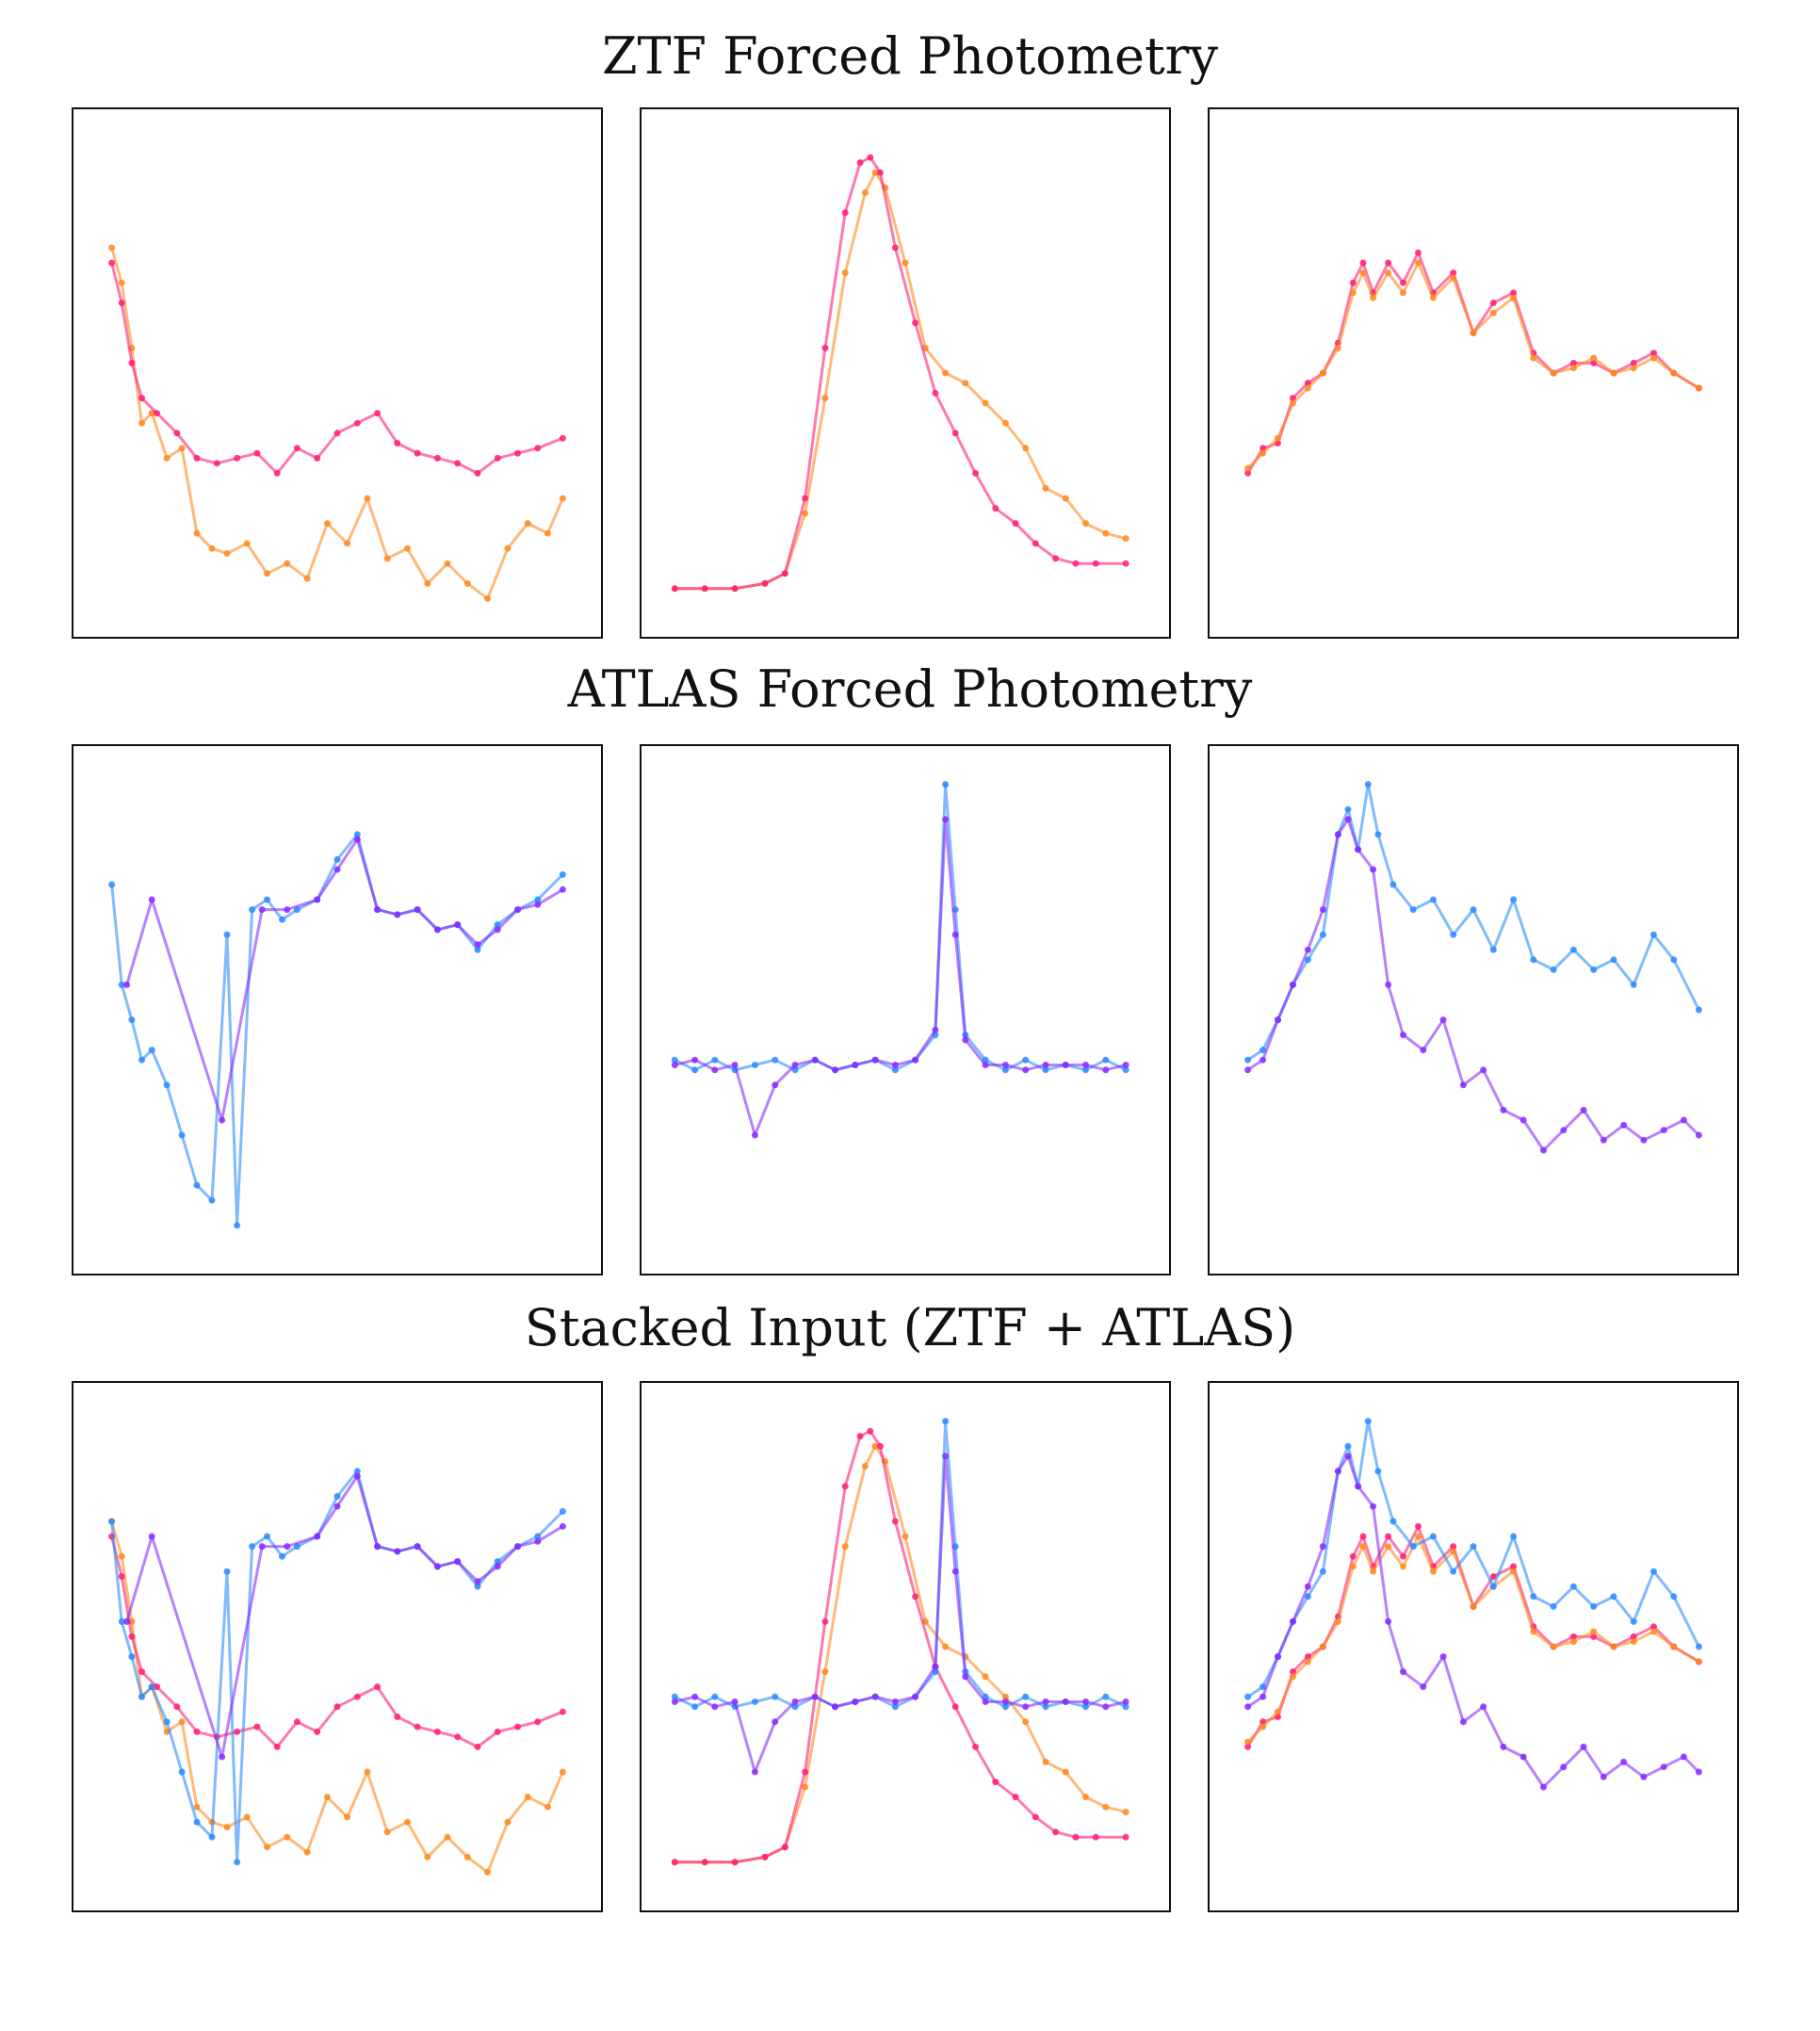 Image resolution: width=1820 pixels, height=2031 pixels. What do you see at coordinates (910, 689) in the screenshot?
I see `atlas-title: ATLAS Forced Photometry` at bounding box center [910, 689].